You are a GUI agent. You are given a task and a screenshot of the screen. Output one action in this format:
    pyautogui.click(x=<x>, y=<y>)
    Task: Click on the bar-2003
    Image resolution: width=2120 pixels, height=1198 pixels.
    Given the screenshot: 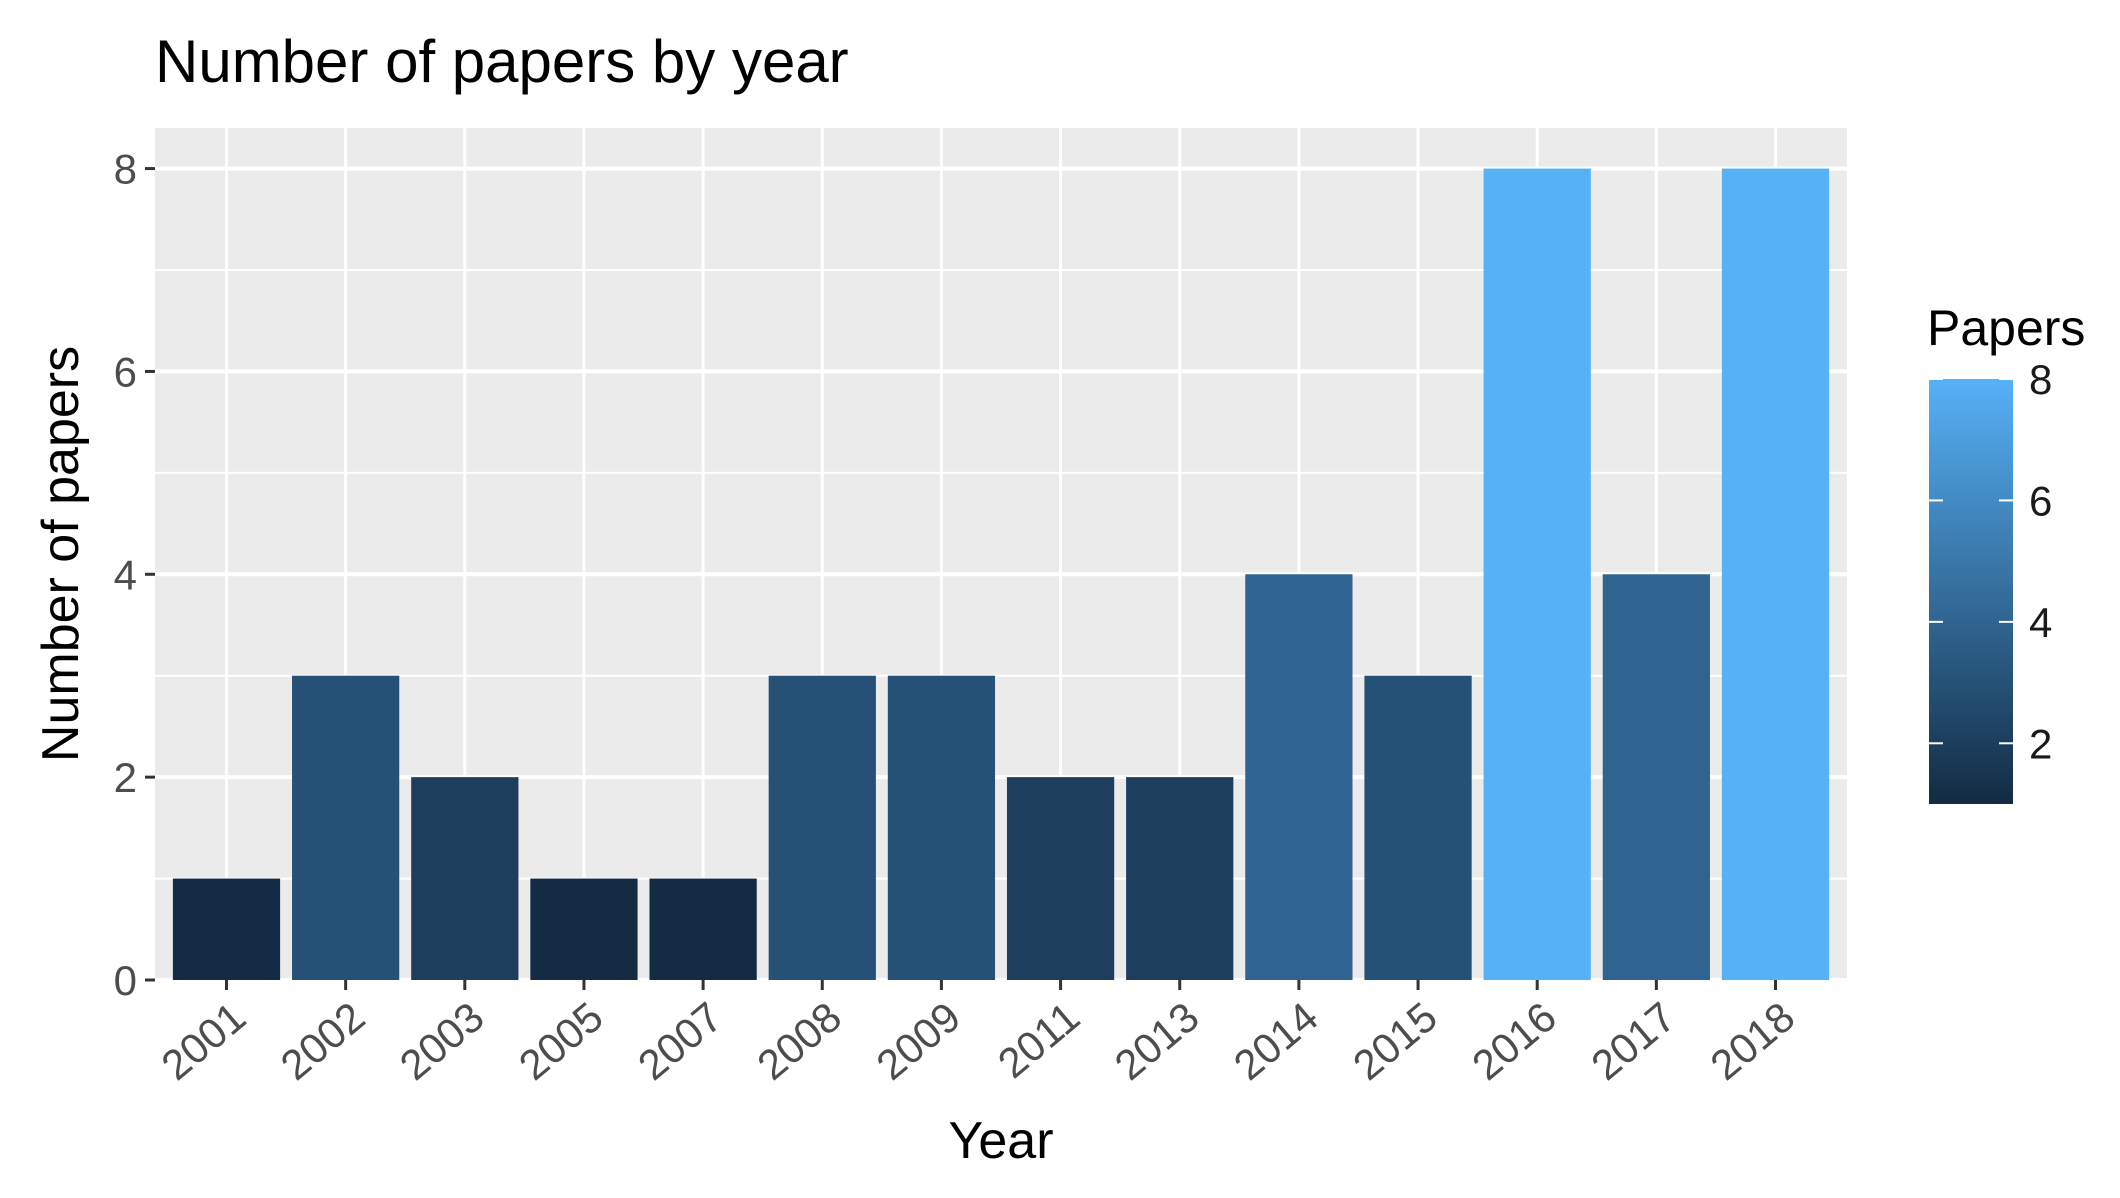 What is the action you would take?
    pyautogui.click(x=465, y=878)
    